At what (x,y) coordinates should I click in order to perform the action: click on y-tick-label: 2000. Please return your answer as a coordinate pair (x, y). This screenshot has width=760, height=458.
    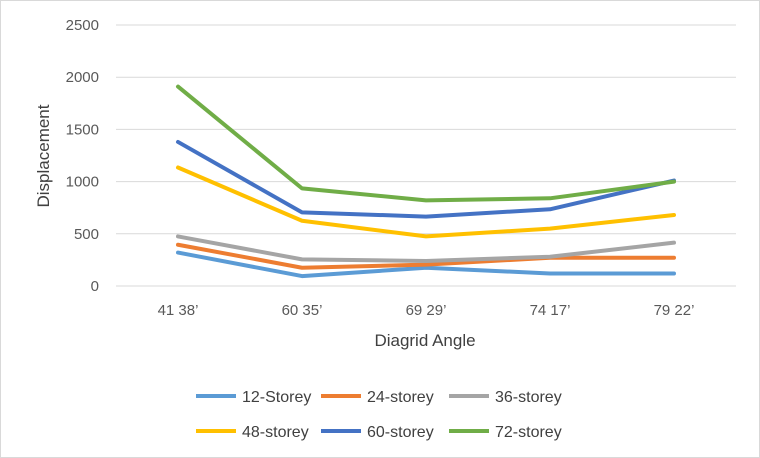
    Looking at the image, I should click on (82, 77).